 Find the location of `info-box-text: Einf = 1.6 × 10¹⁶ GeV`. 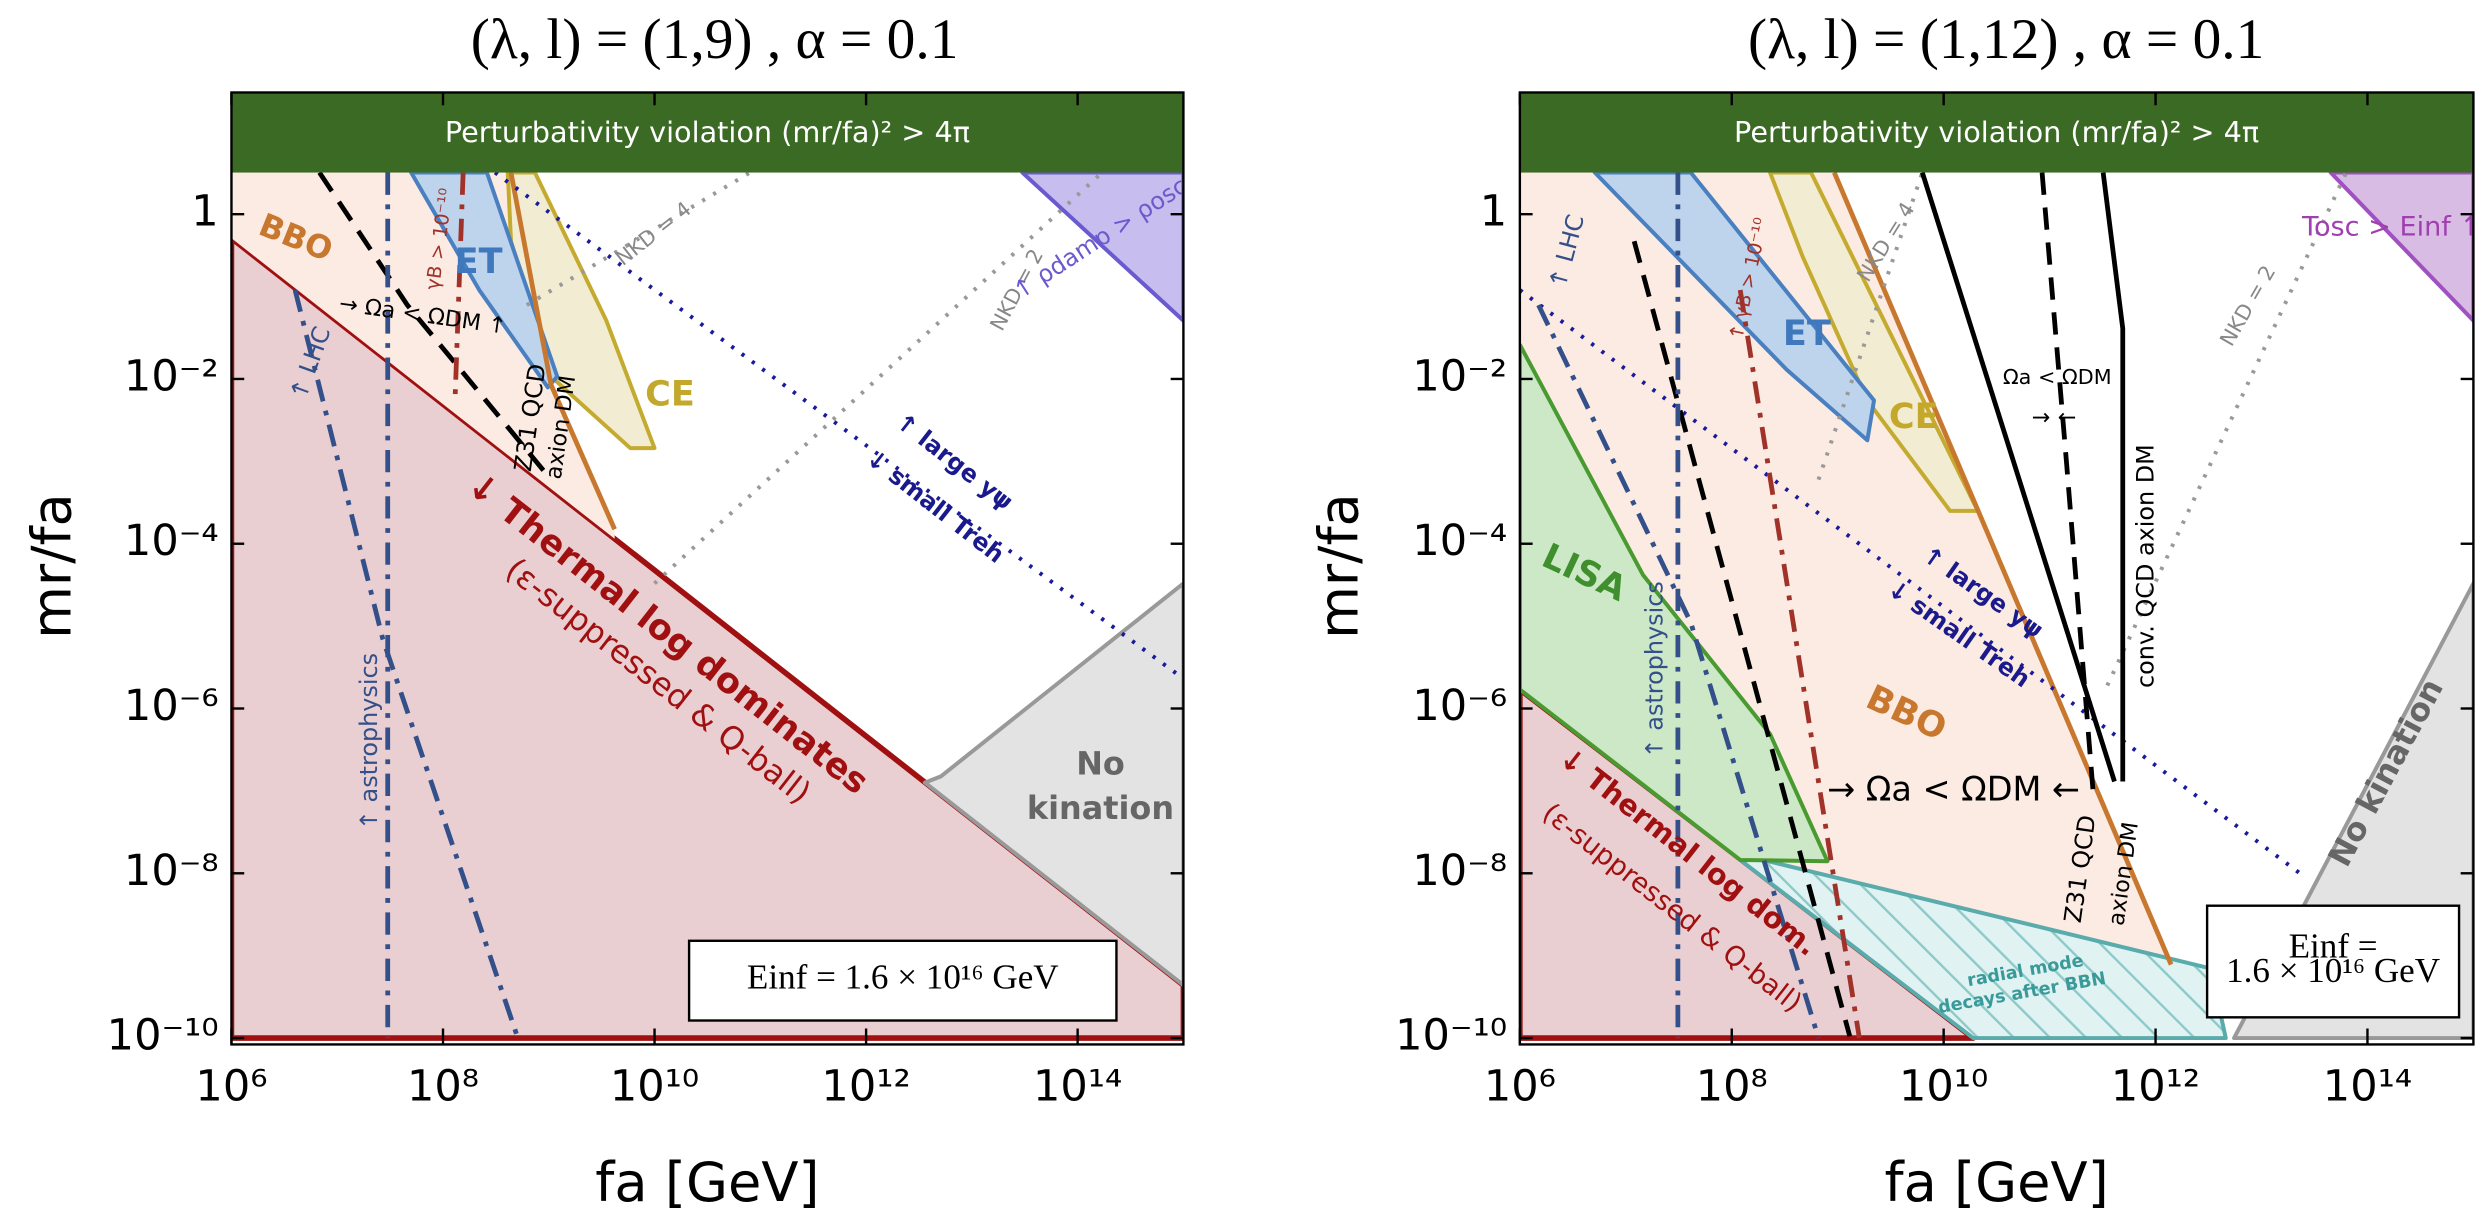

info-box-text: Einf = 1.6 × 10¹⁶ GeV is located at coordinates (903, 977).